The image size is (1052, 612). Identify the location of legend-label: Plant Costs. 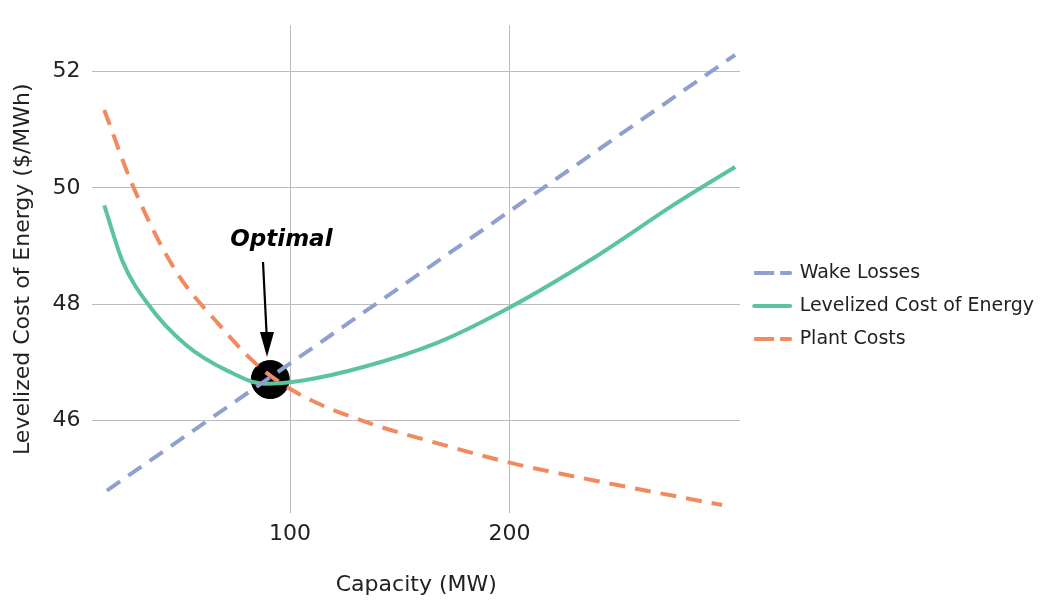
(852, 336).